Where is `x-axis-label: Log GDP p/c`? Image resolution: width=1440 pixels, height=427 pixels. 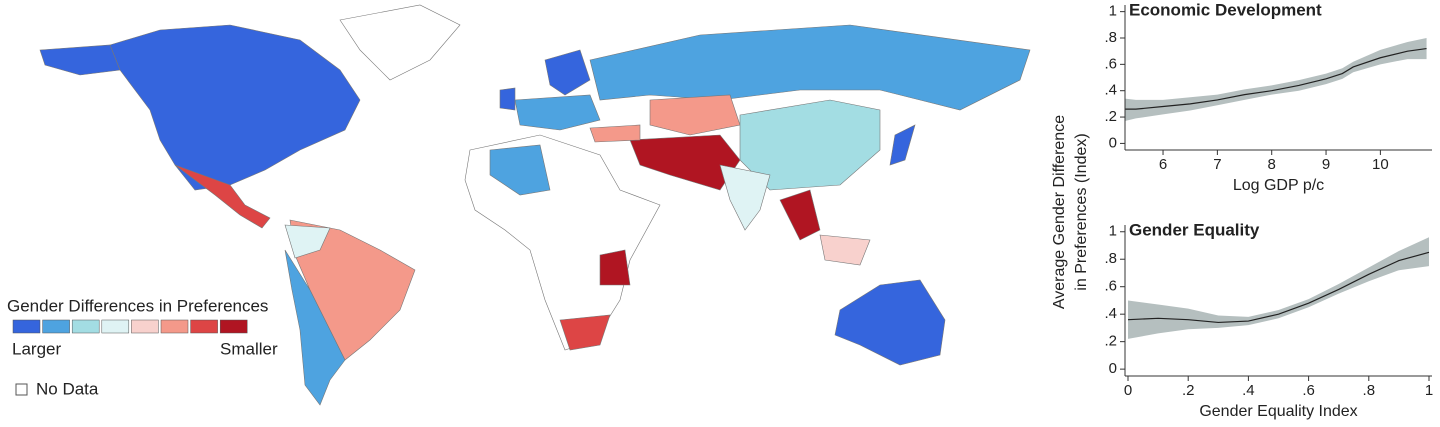
x-axis-label: Log GDP p/c is located at coordinates (1278, 185).